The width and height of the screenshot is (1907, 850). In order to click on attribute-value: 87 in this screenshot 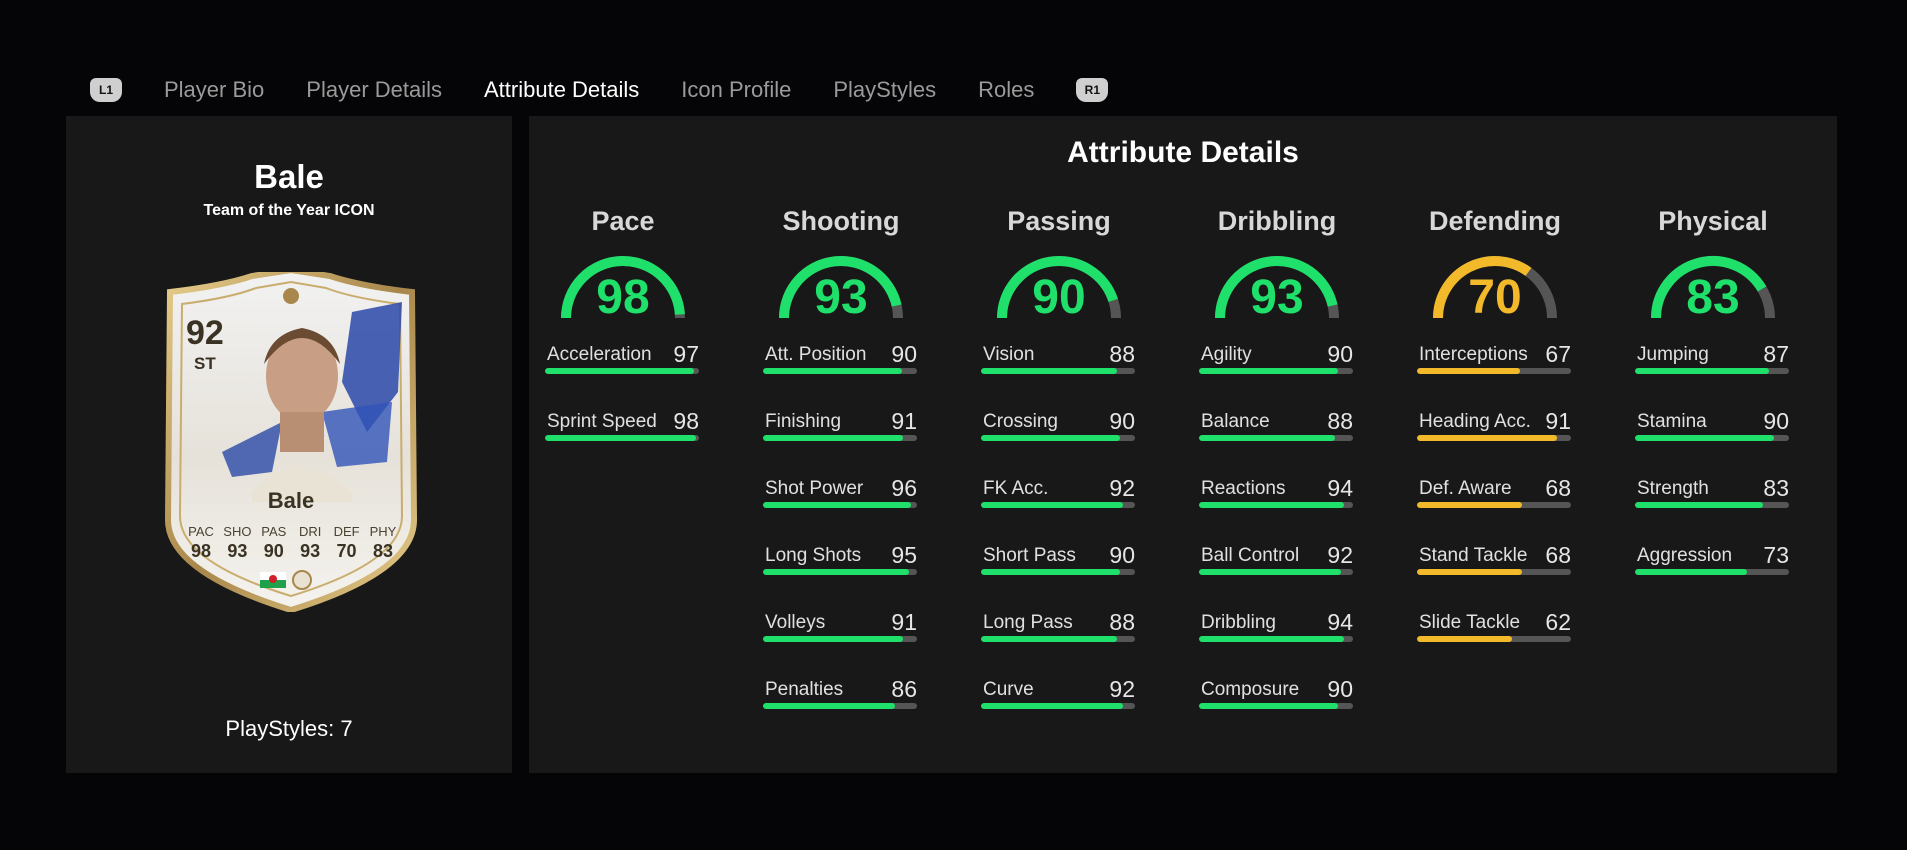, I will do `click(1776, 354)`.